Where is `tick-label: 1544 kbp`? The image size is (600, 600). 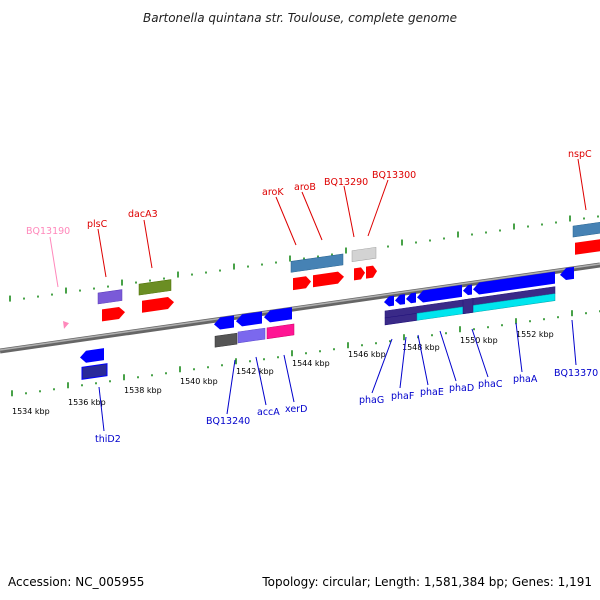
tick-label: 1544 kbp is located at coordinates (311, 363).